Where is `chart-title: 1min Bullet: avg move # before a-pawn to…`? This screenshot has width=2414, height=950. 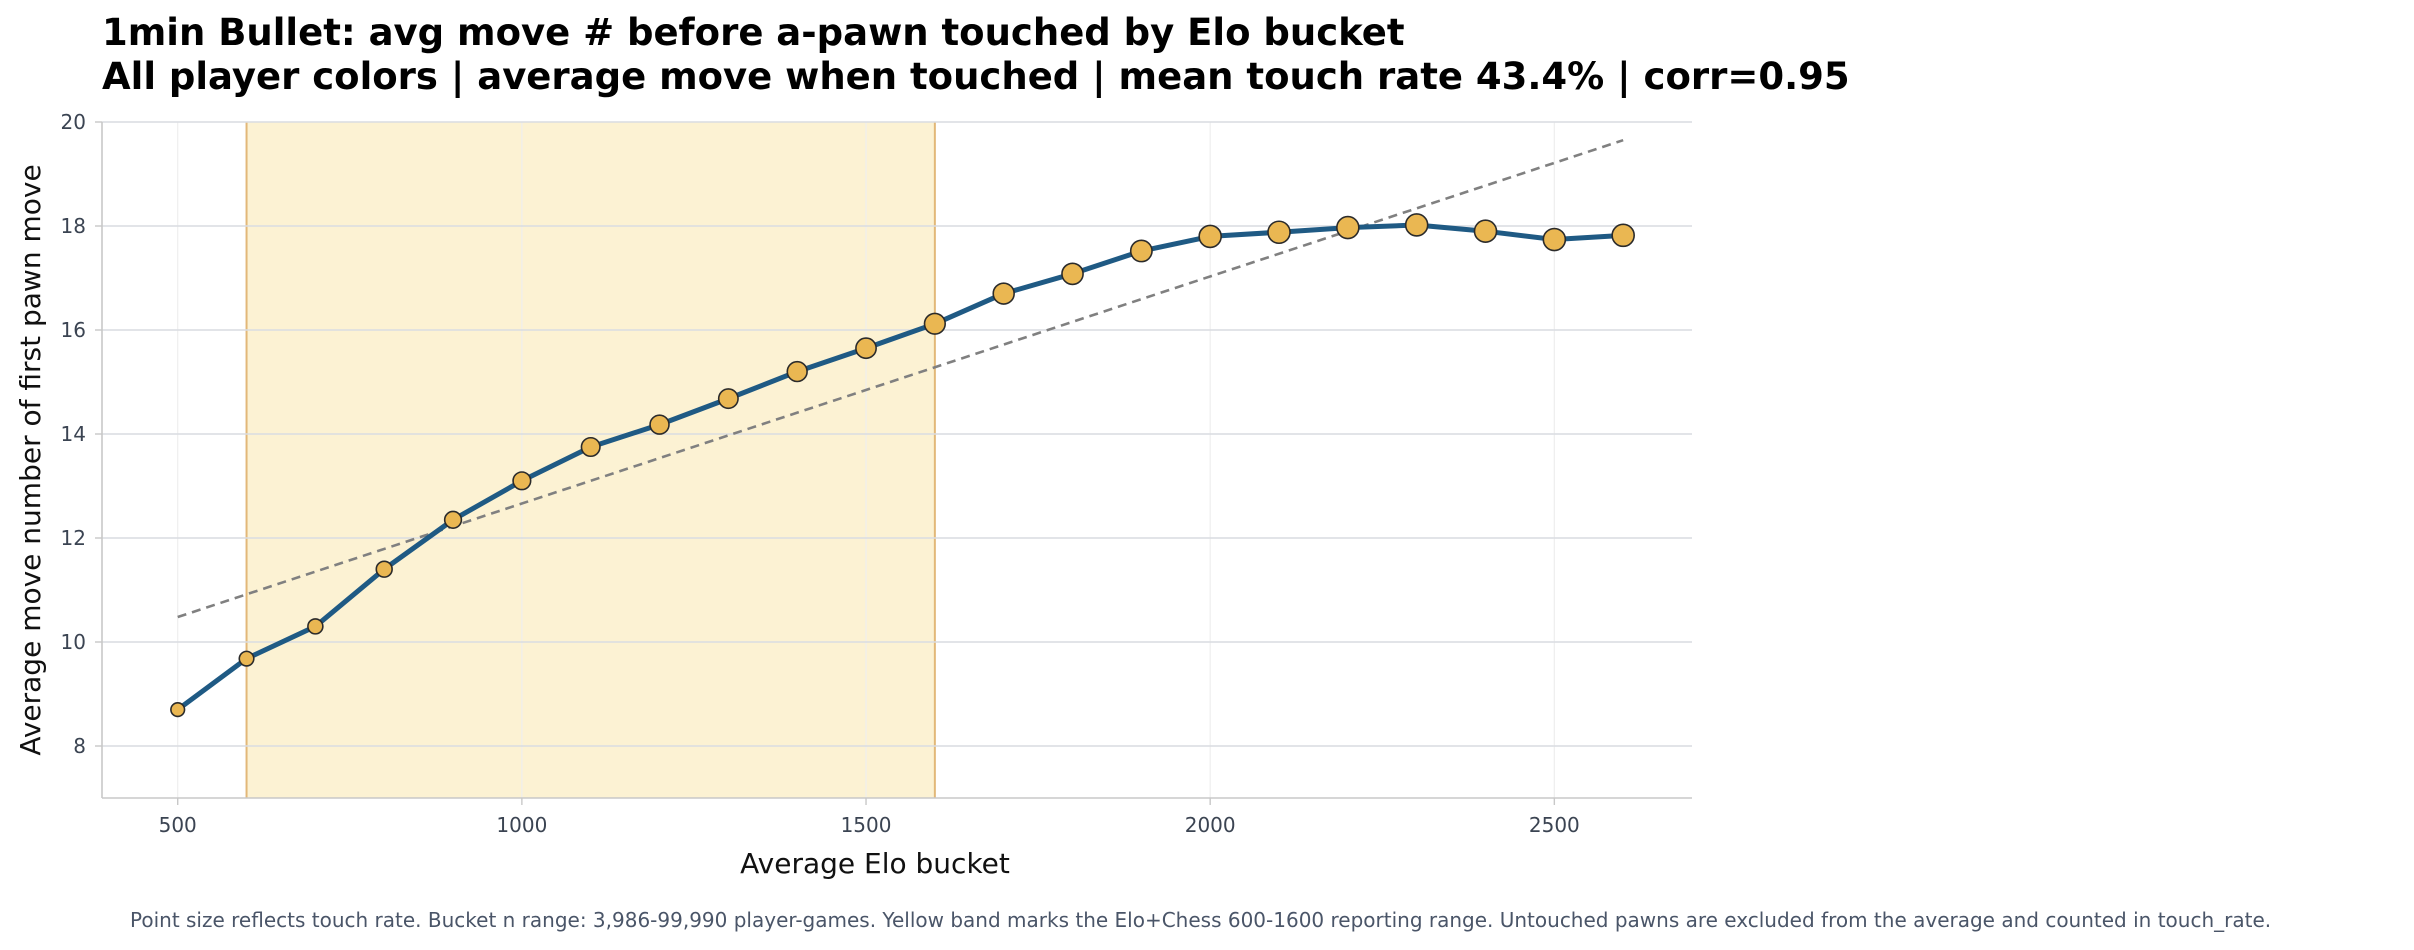
chart-title: 1min Bullet: avg move # before a-pawn to… is located at coordinates (753, 32).